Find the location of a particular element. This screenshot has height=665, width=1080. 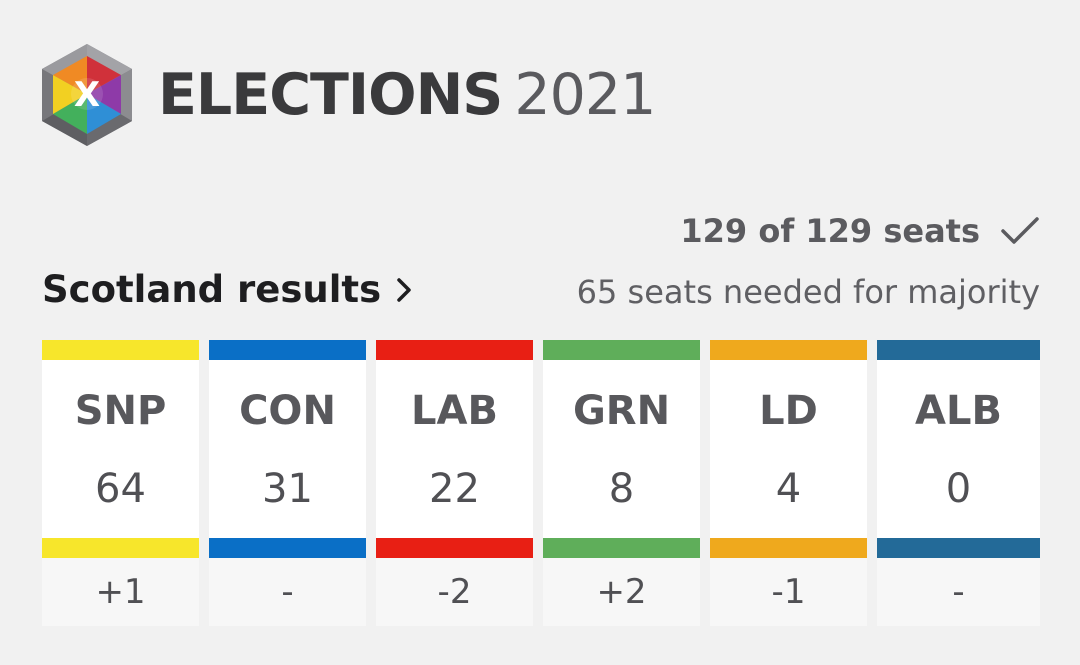

party-card-ld: LD 4 -1 is located at coordinates (788, 483).